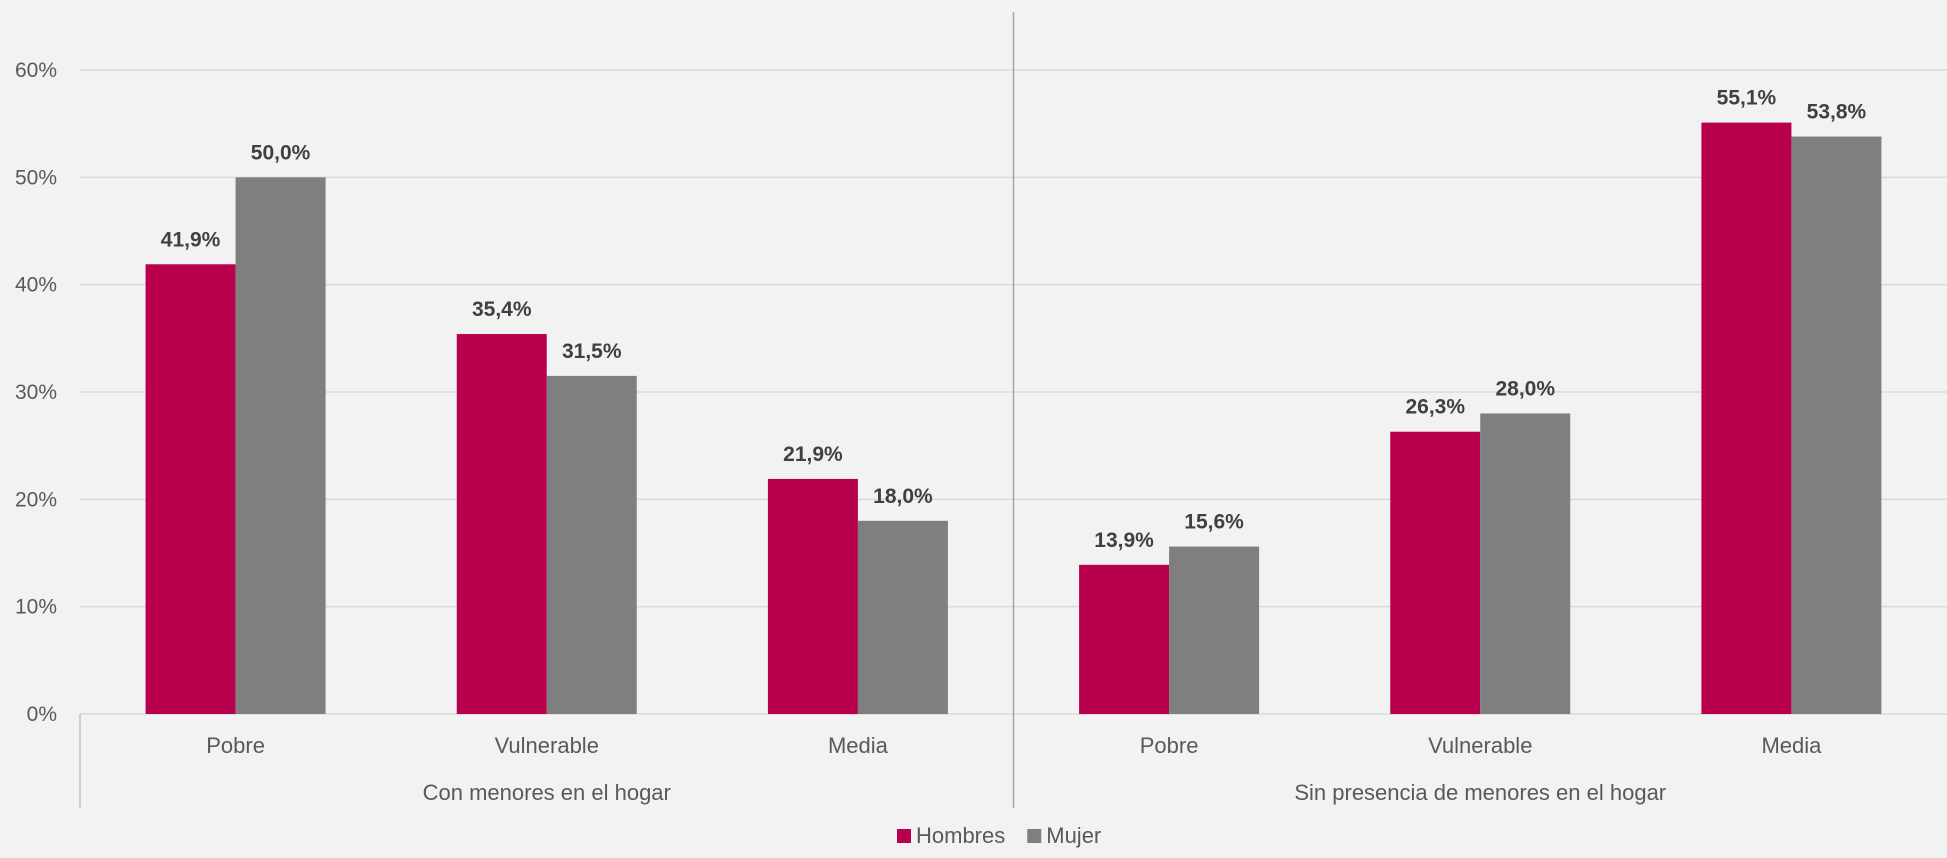 Image resolution: width=1947 pixels, height=858 pixels. What do you see at coordinates (592, 351) in the screenshot?
I see `data-label: 31,5%` at bounding box center [592, 351].